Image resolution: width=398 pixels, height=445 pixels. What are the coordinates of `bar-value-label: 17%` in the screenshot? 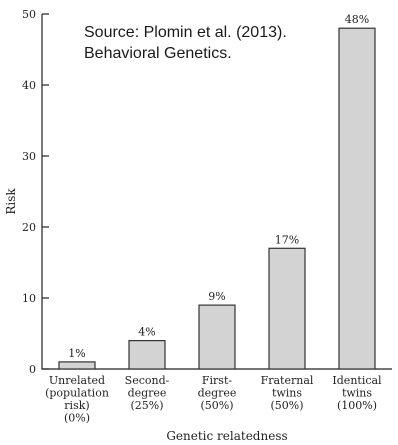 It's located at (287, 239).